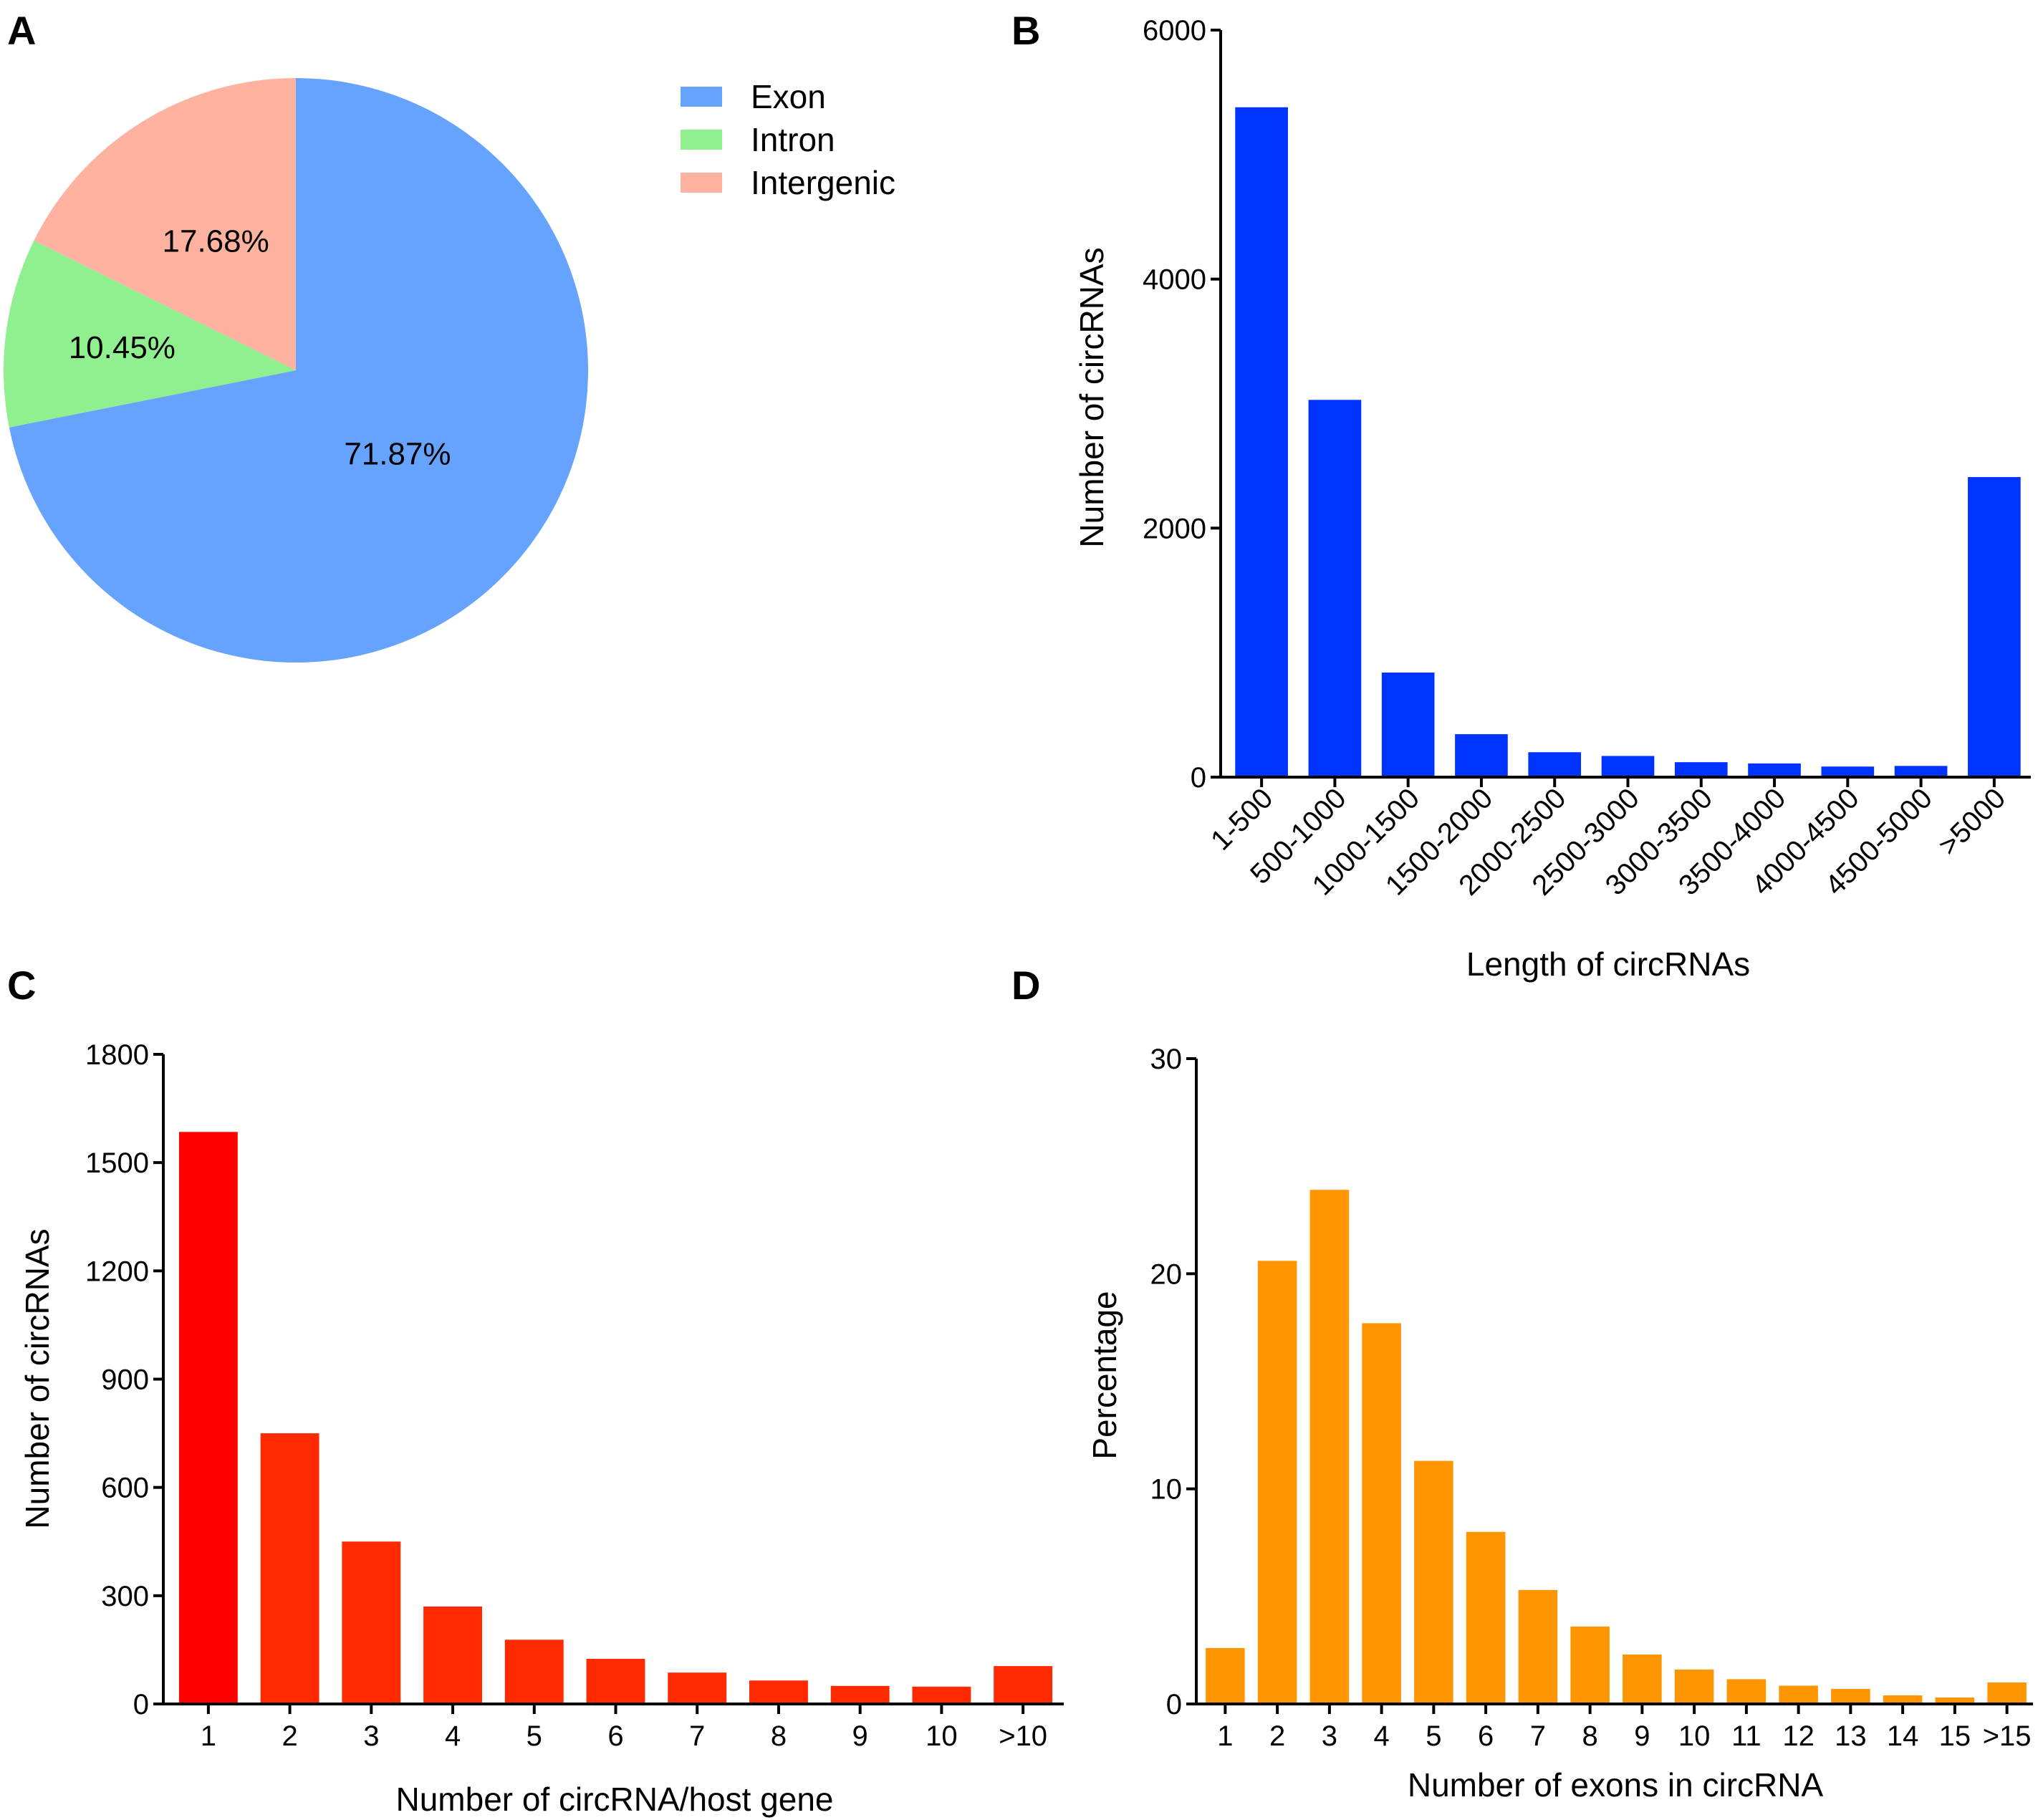 The width and height of the screenshot is (2038, 1820). What do you see at coordinates (37, 1378) in the screenshot?
I see `y-axis-title: Number of circRNAs` at bounding box center [37, 1378].